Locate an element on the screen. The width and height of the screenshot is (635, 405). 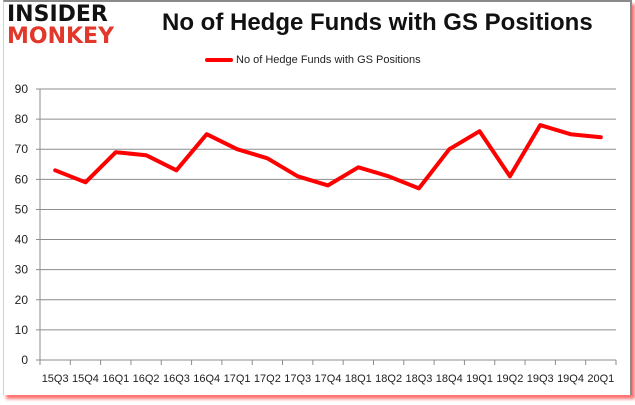
y-tick-label: 70 is located at coordinates (22, 149).